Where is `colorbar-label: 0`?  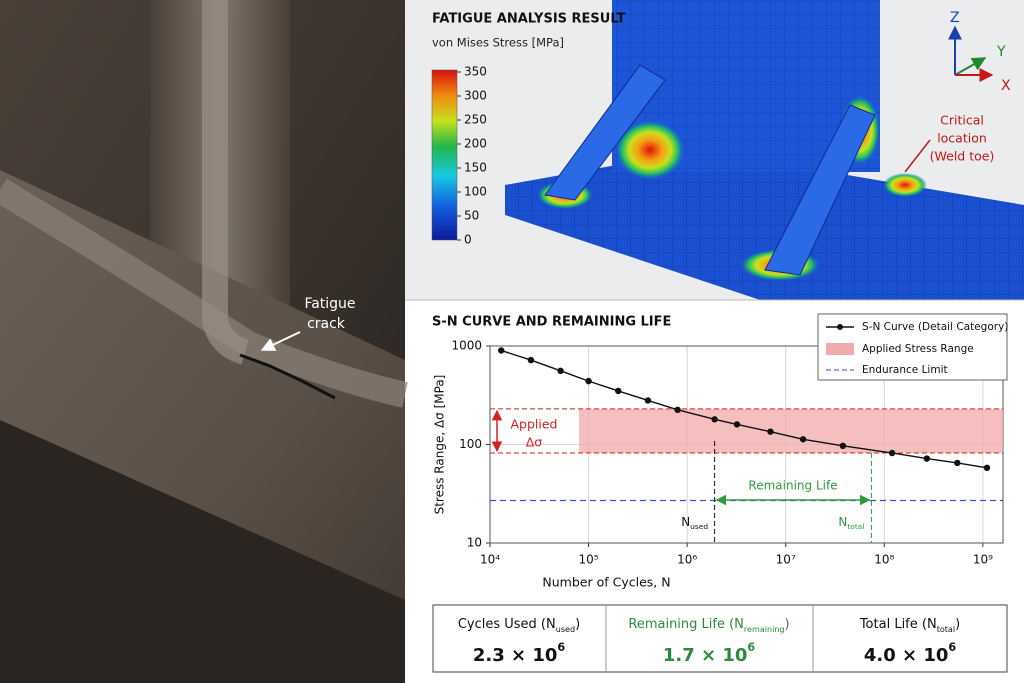 colorbar-label: 0 is located at coordinates (468, 240).